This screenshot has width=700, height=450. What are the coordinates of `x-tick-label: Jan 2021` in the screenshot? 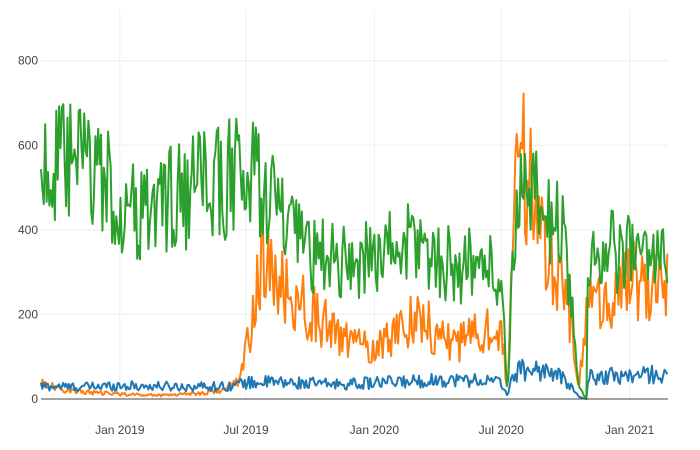 It's located at (630, 430).